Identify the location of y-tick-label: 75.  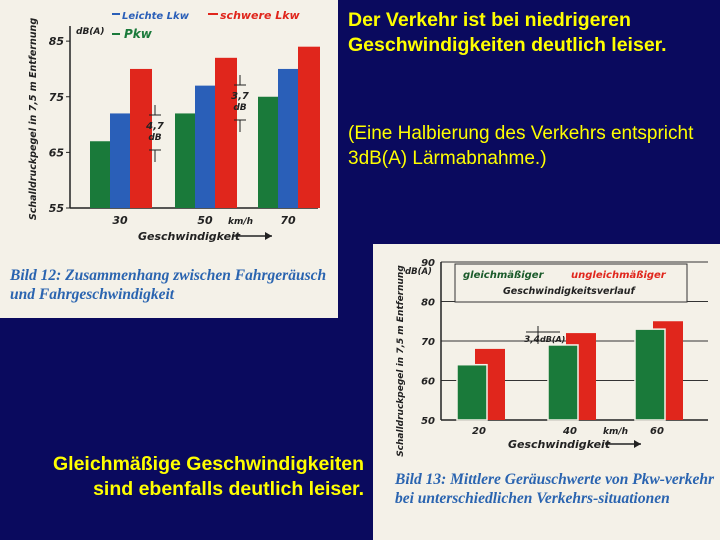
(57, 97).